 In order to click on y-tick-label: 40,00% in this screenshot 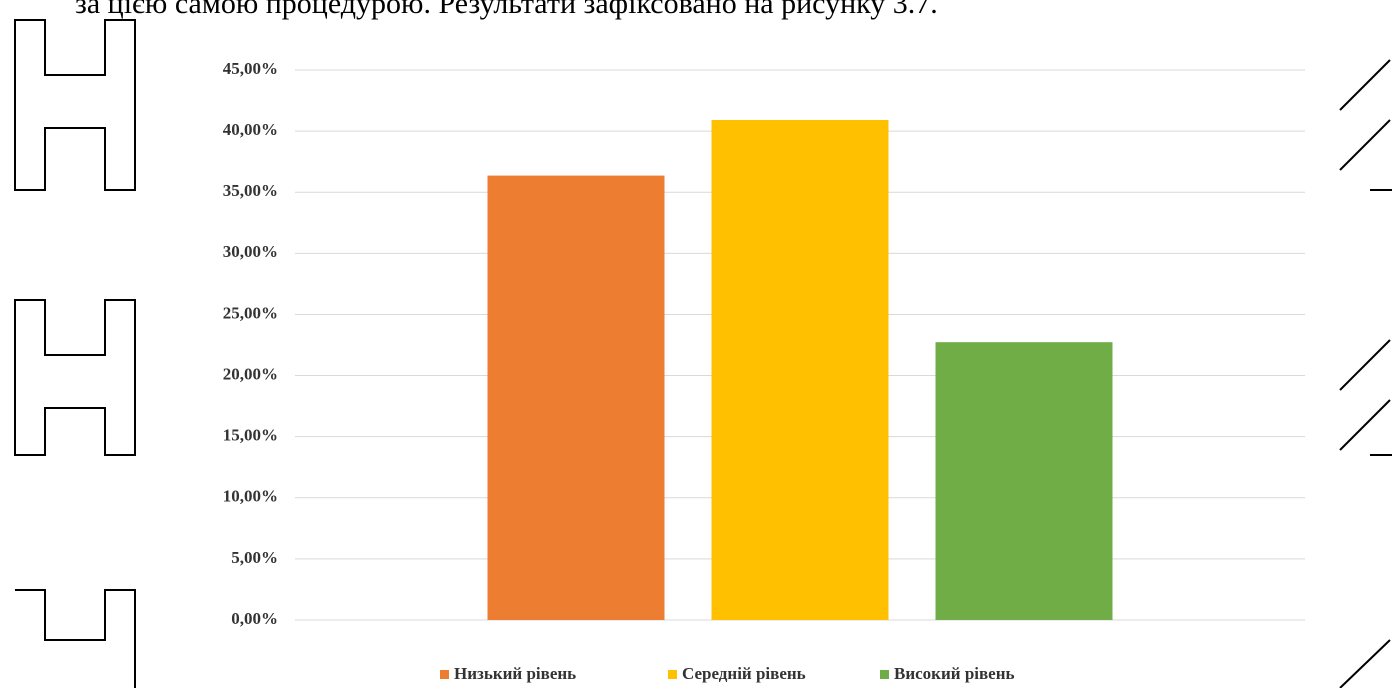, I will do `click(250, 129)`.